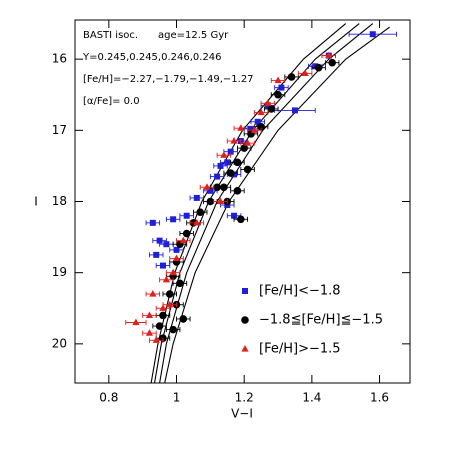 This screenshot has height=462, width=458. Describe the element at coordinates (59, 130) in the screenshot. I see `y-tick-label: 17` at that location.